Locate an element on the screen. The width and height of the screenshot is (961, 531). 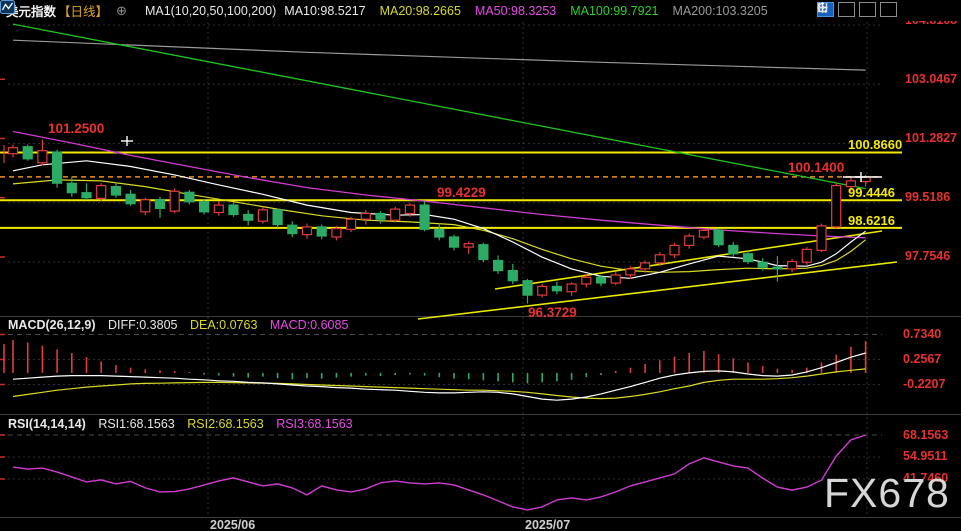
price-axis-label: 97.7546 is located at coordinates (928, 256).